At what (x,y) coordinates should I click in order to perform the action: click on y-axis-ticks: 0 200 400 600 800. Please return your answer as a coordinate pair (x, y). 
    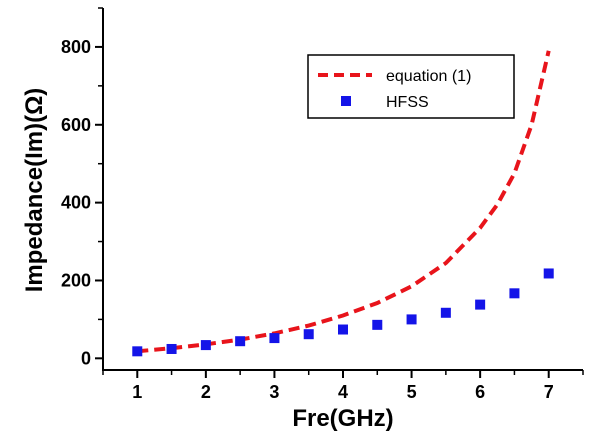
    Looking at the image, I should click on (82, 187).